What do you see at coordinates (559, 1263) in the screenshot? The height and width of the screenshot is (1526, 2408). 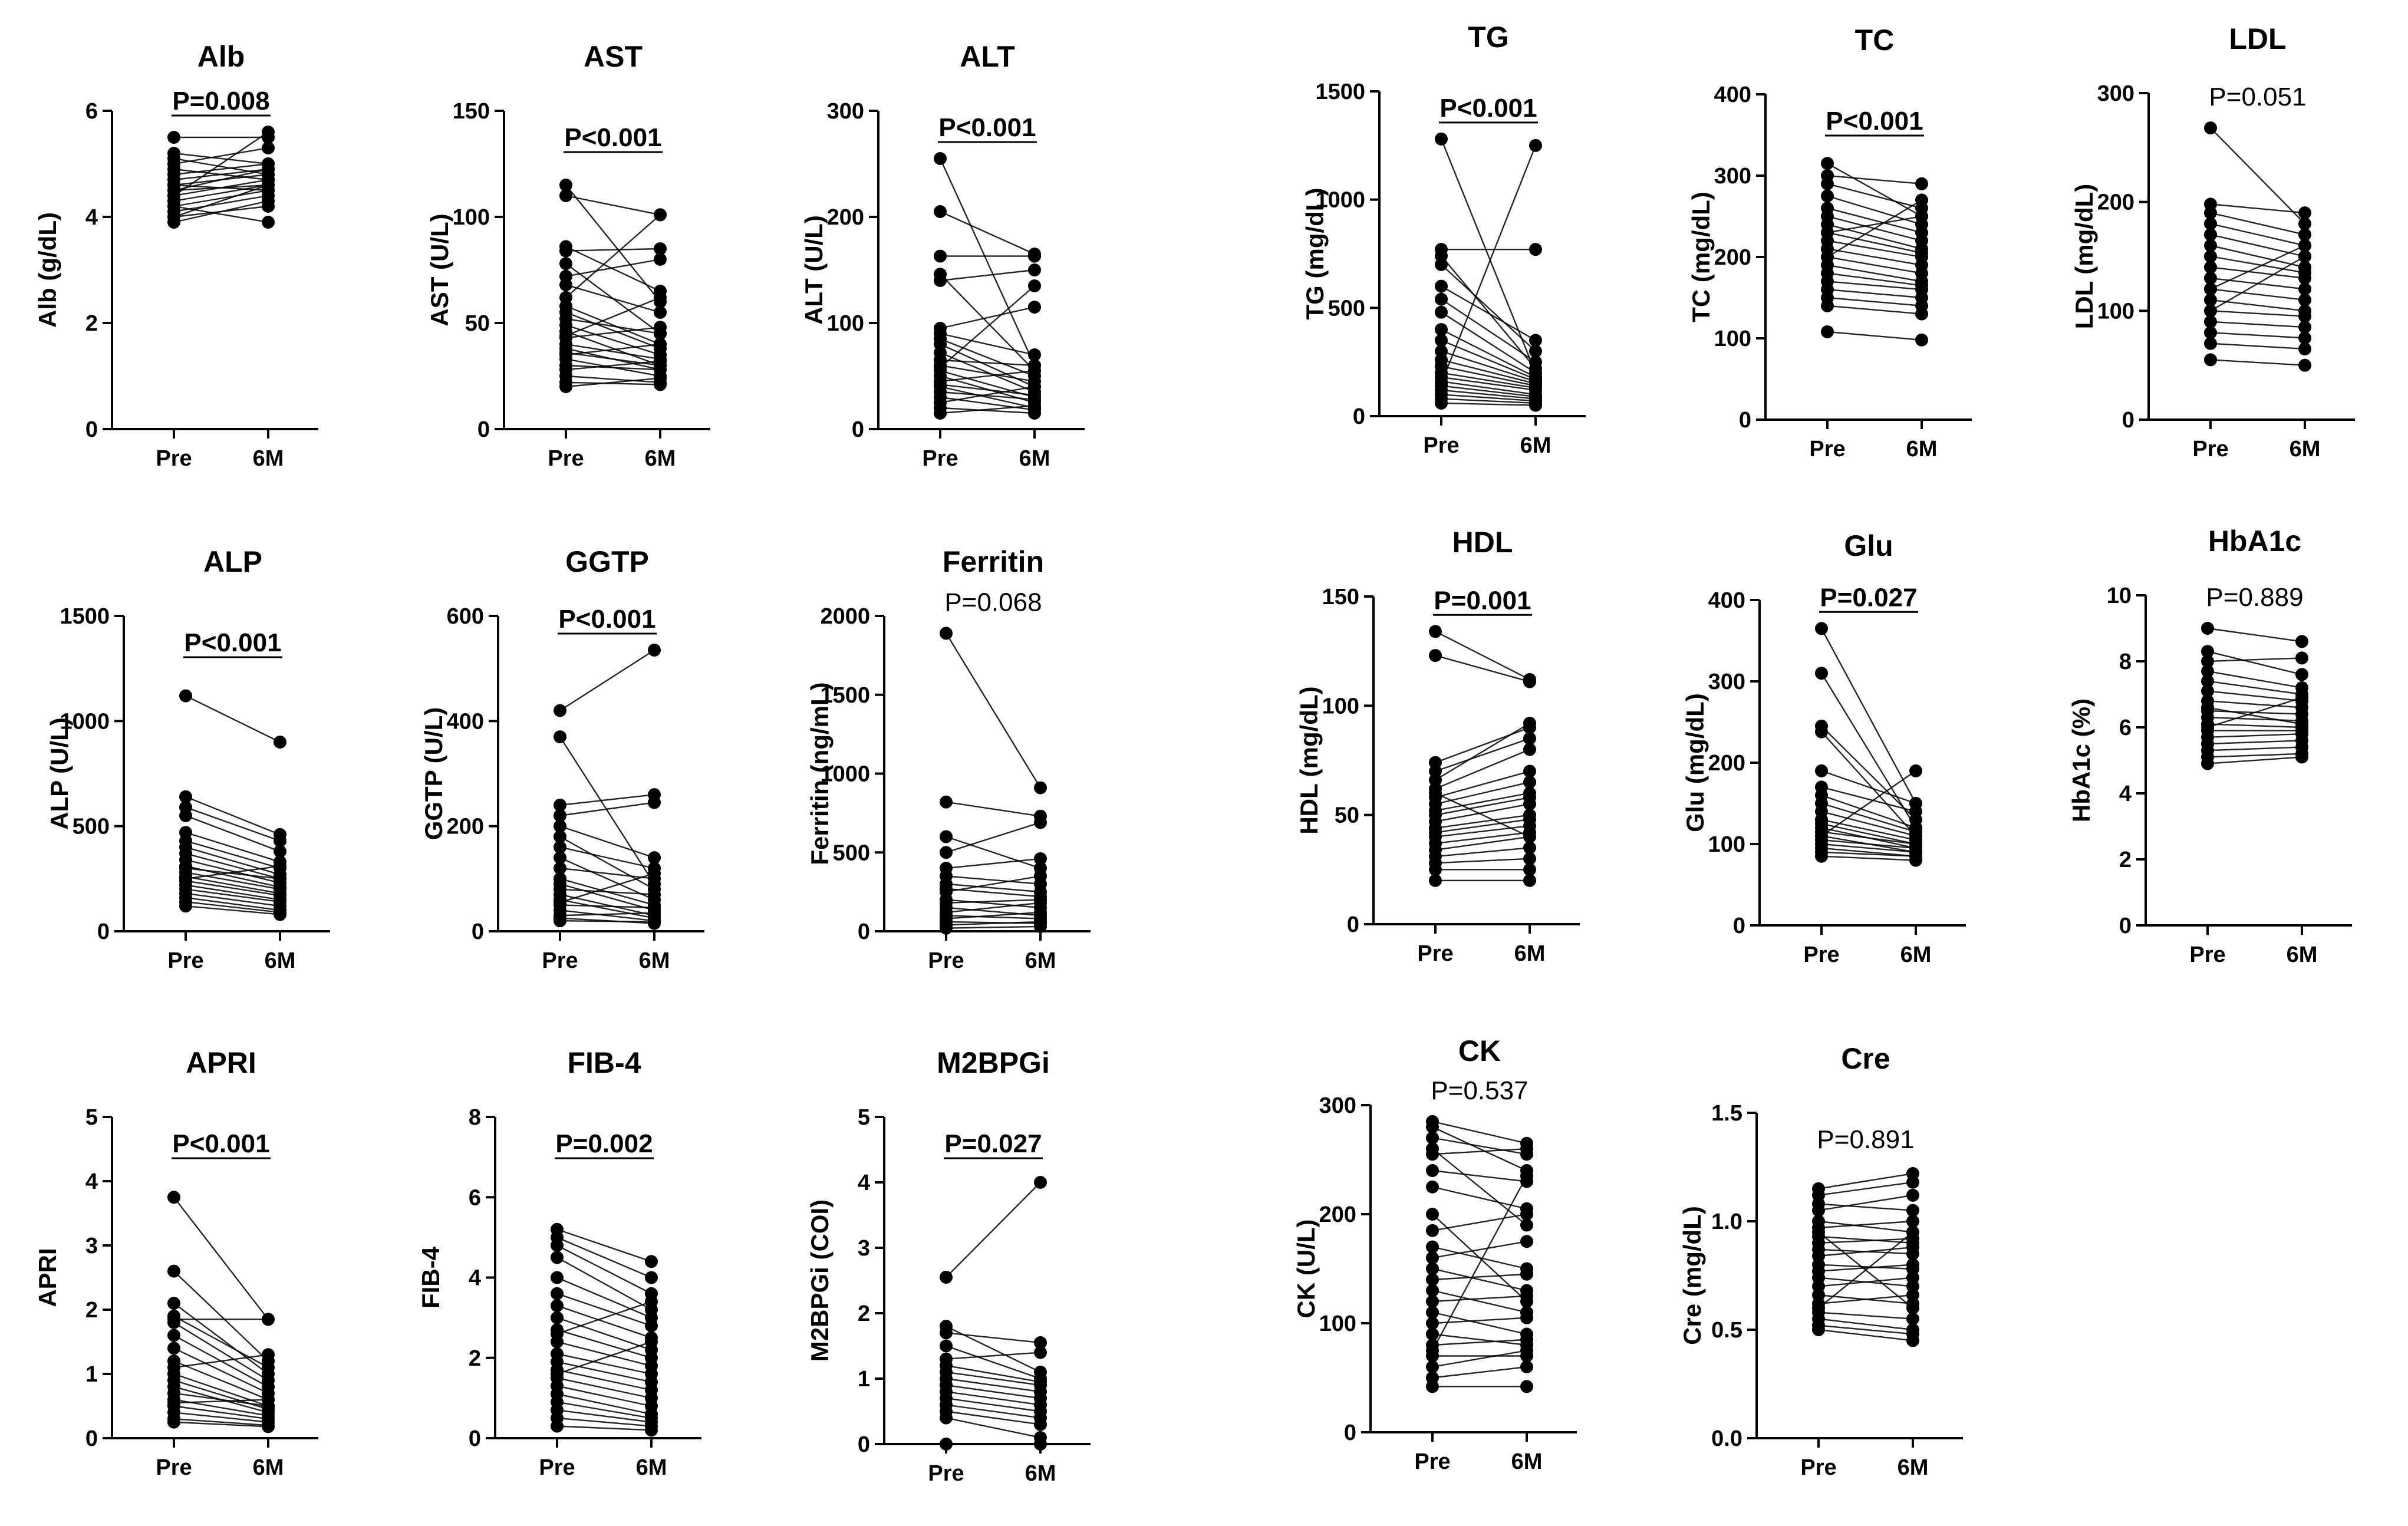 I see `panel-fib-4: FIB-4 FIB-4 0 2 4 6 8 Pre 6M P=0.002` at bounding box center [559, 1263].